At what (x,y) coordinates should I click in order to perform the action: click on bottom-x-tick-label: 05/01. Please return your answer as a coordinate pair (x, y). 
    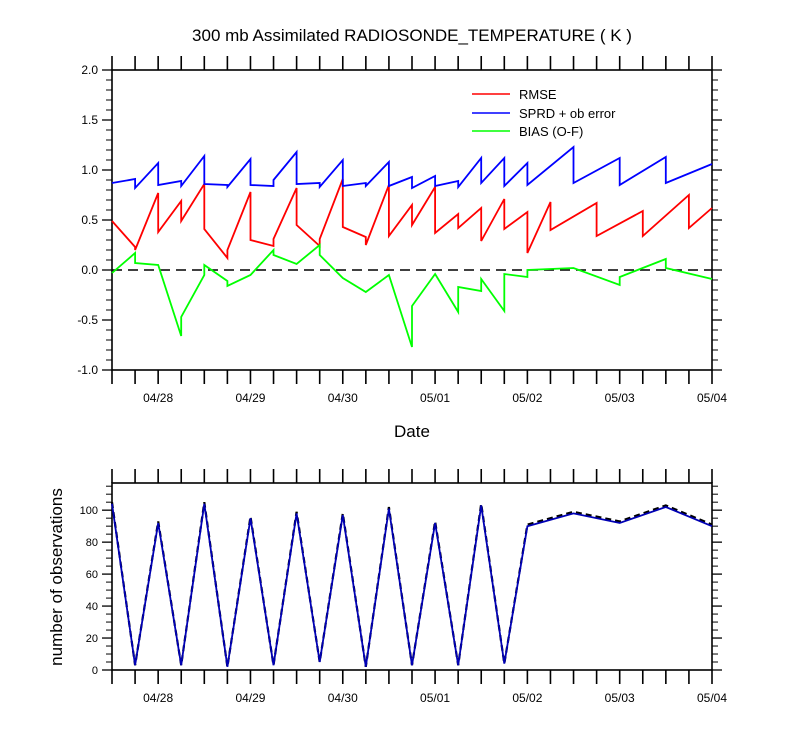
    Looking at the image, I should click on (435, 698).